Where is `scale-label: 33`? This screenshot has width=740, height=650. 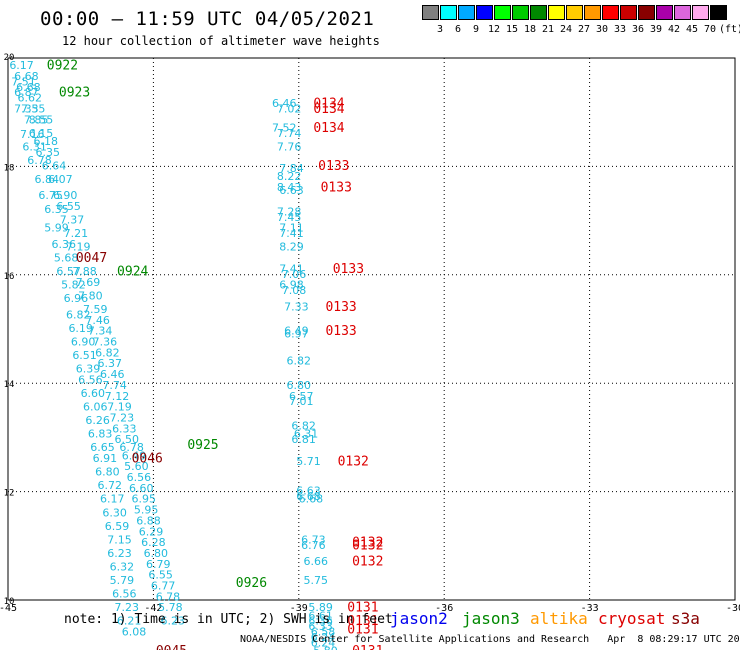
scale-label: 33 is located at coordinates (620, 29).